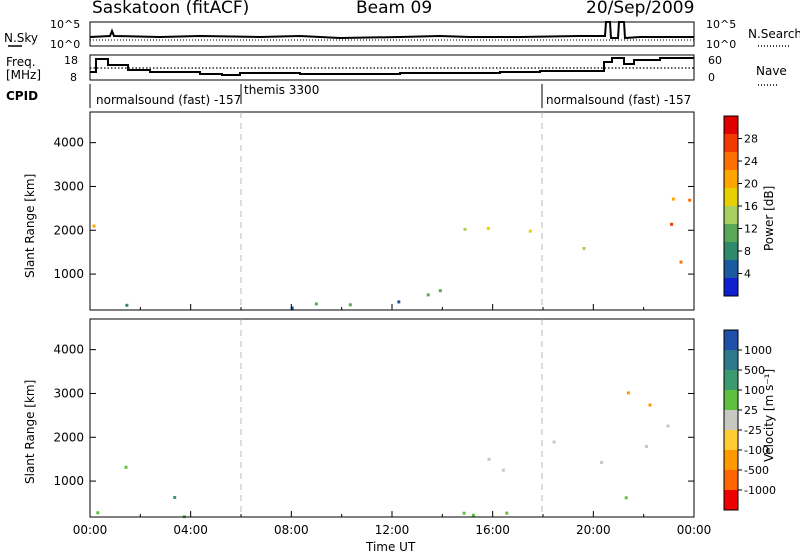 The width and height of the screenshot is (800, 554). I want to click on power-colorbar: 28 24 20 16 12 8 4, so click(740, 206).